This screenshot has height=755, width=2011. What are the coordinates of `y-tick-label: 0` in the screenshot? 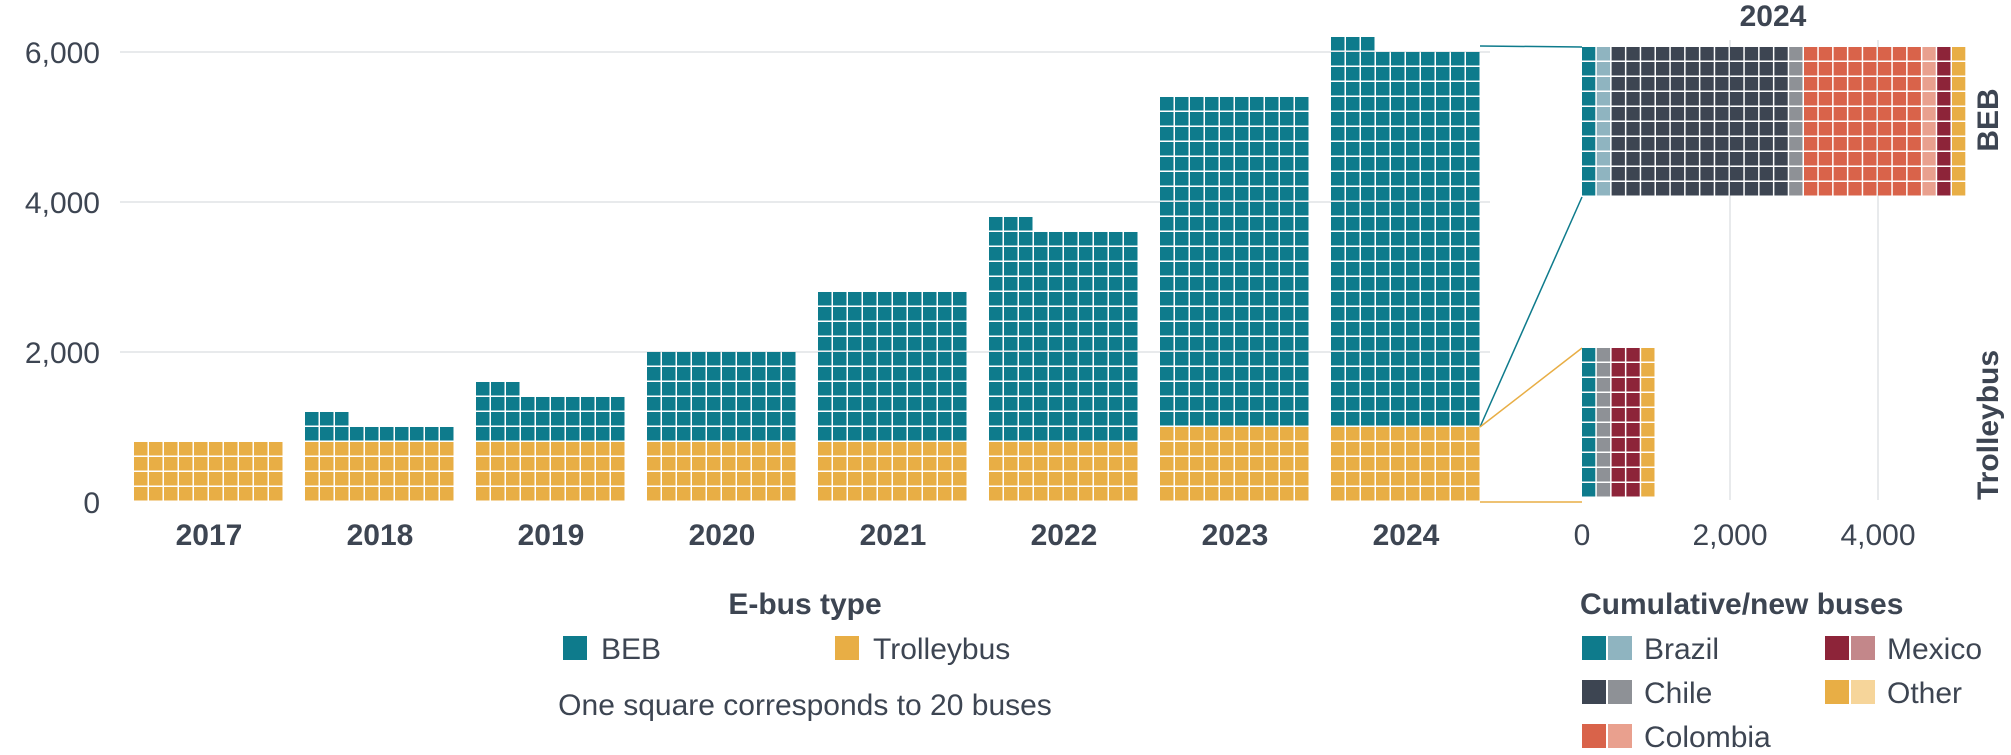 It's located at (91, 503).